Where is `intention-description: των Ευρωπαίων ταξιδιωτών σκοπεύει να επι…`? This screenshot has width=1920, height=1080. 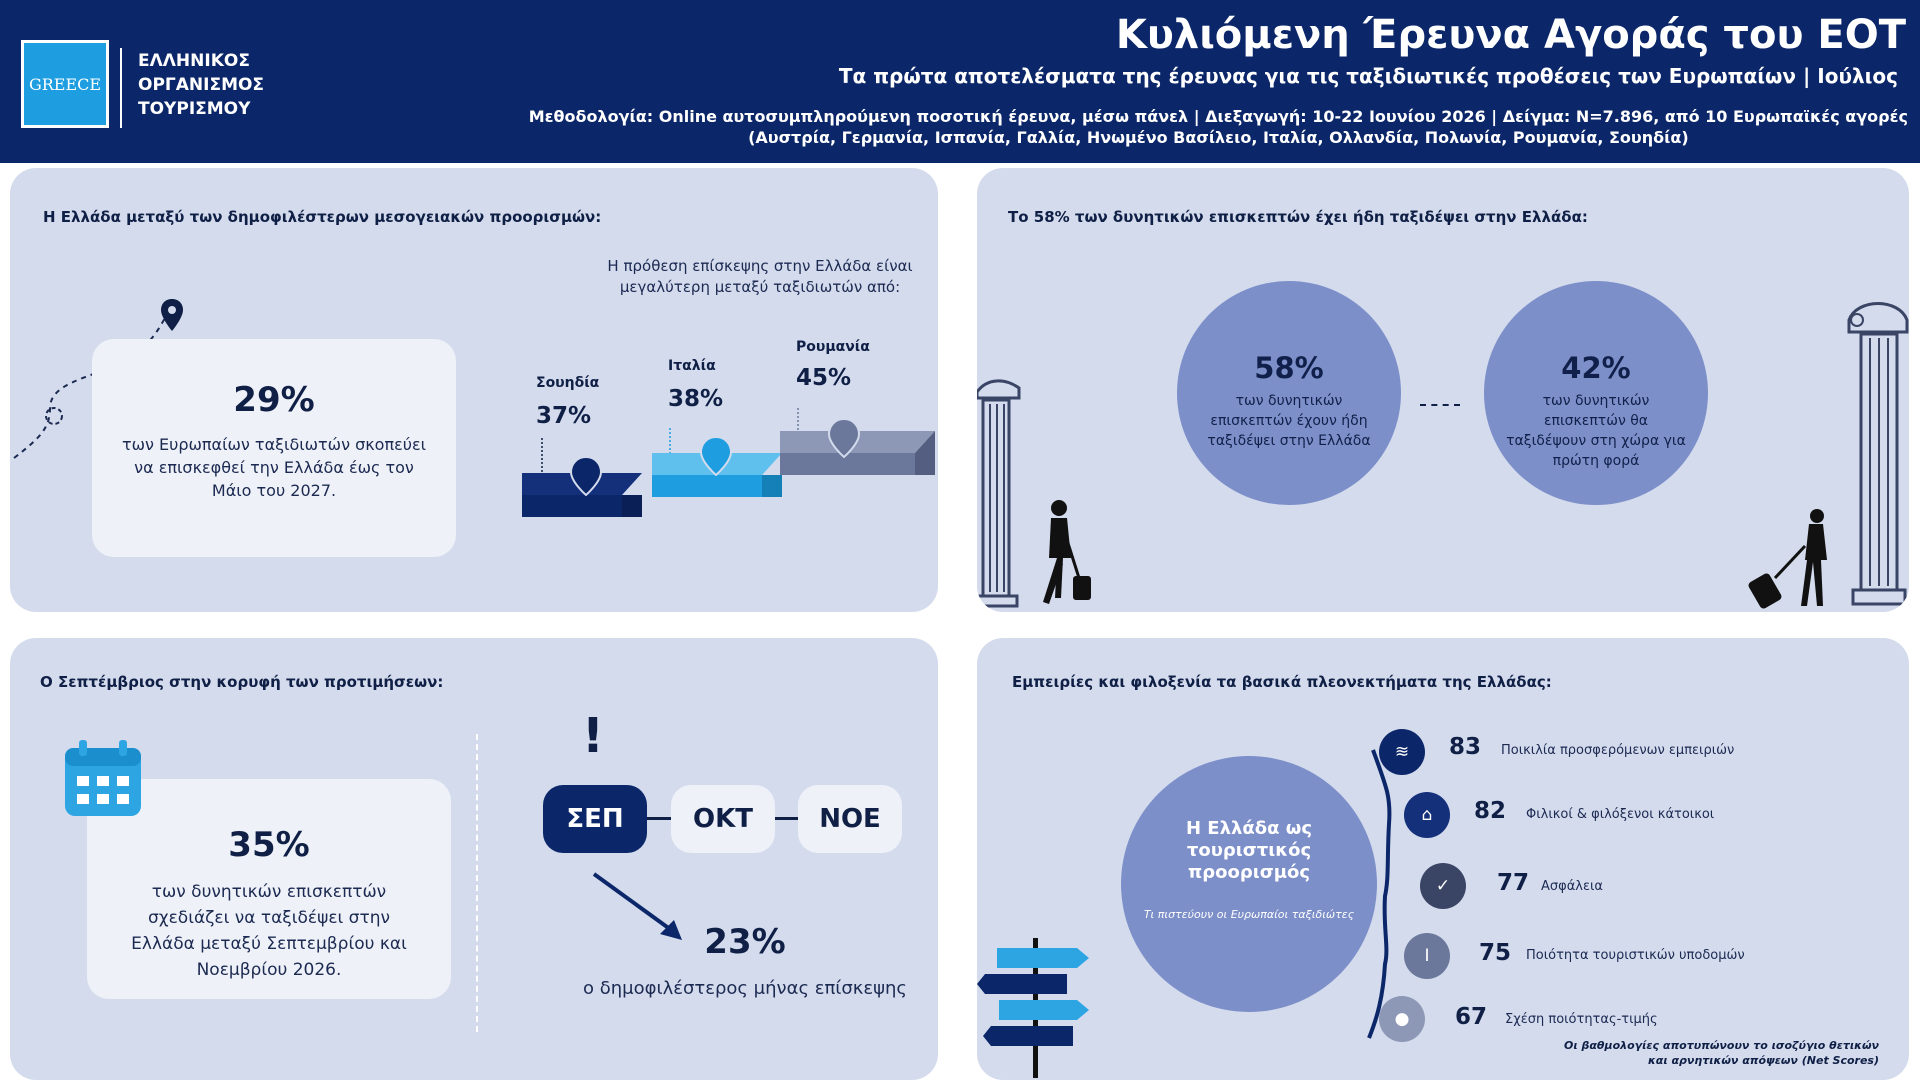 intention-description: των Ευρωπαίων ταξιδιωτών σκοπεύει να επι… is located at coordinates (274, 467).